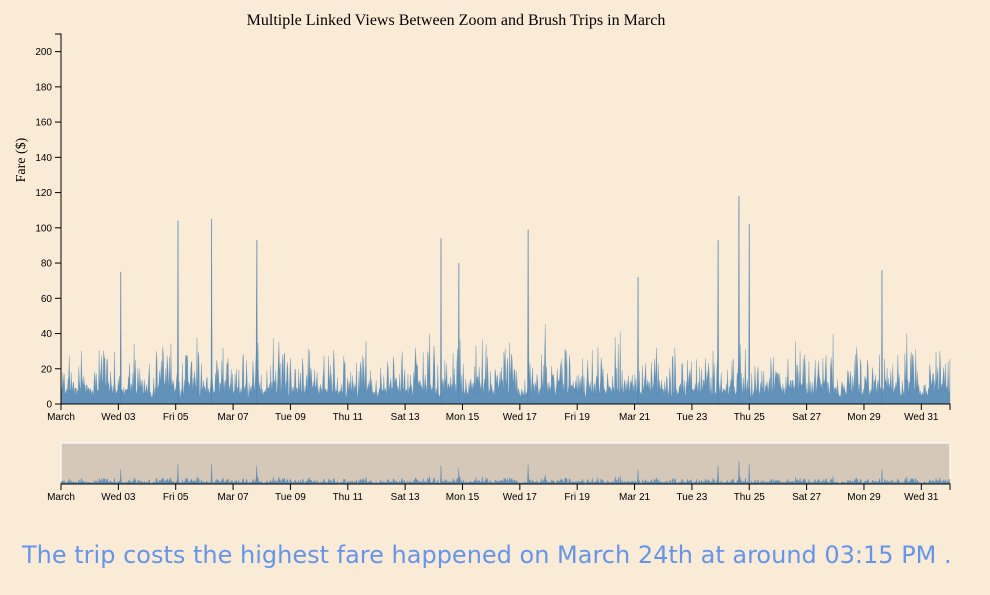 Image resolution: width=990 pixels, height=595 pixels. What do you see at coordinates (48, 222) in the screenshot?
I see `y-axis: 0 20 40 60 80 100 120 140 160 180 200` at bounding box center [48, 222].